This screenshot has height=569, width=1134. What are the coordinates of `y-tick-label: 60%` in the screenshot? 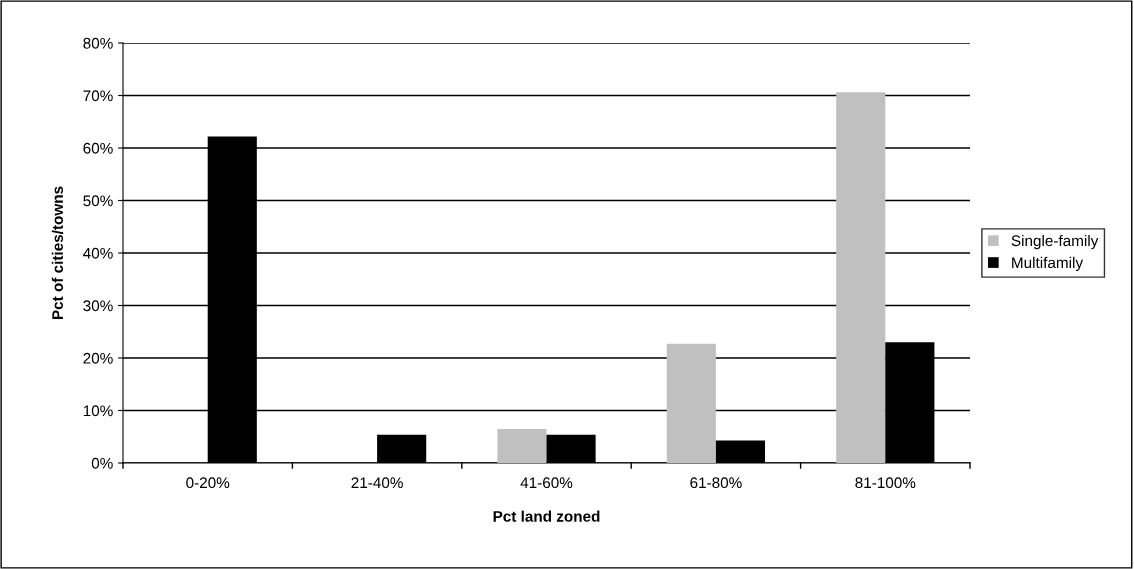 It's located at (98, 148).